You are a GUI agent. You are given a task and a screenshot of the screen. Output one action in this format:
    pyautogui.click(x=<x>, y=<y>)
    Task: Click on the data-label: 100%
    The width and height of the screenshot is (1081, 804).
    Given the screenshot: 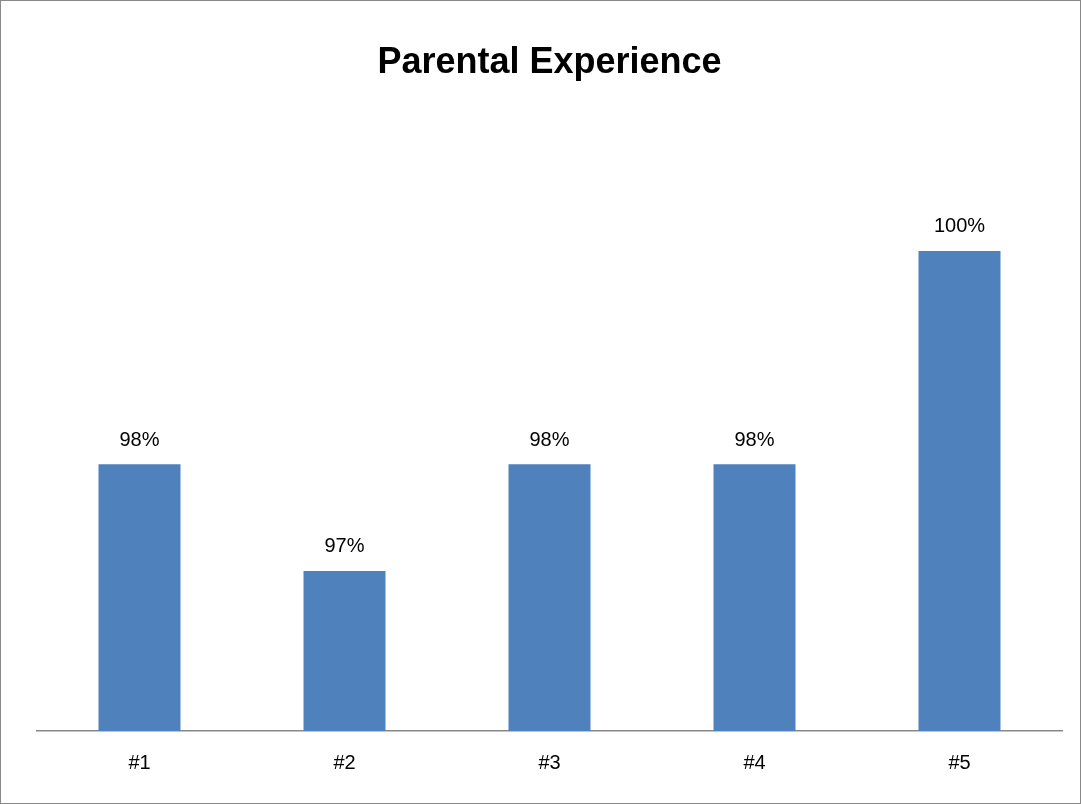 What is the action you would take?
    pyautogui.click(x=959, y=225)
    